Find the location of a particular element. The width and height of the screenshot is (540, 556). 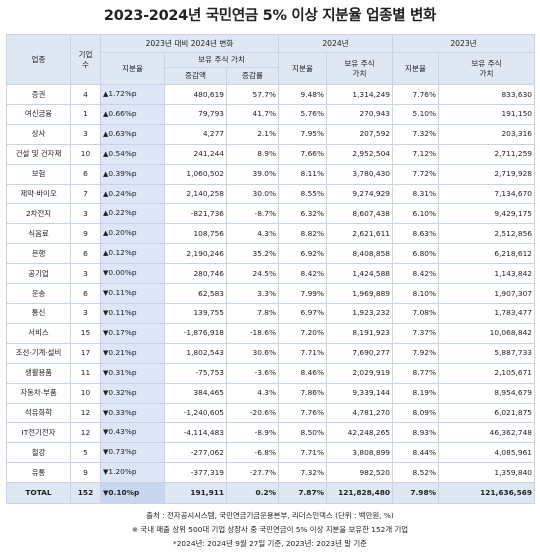

ratio-2024-cell: 8.55% is located at coordinates (302, 194).